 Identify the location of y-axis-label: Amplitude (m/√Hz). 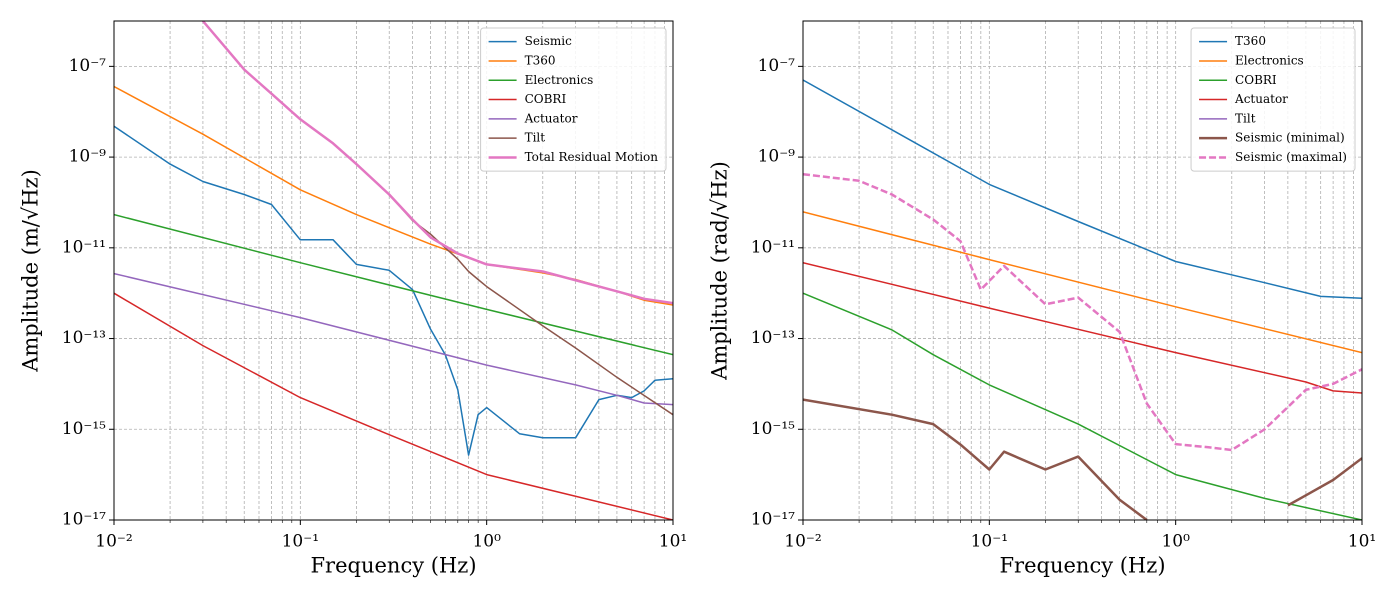
(31, 271).